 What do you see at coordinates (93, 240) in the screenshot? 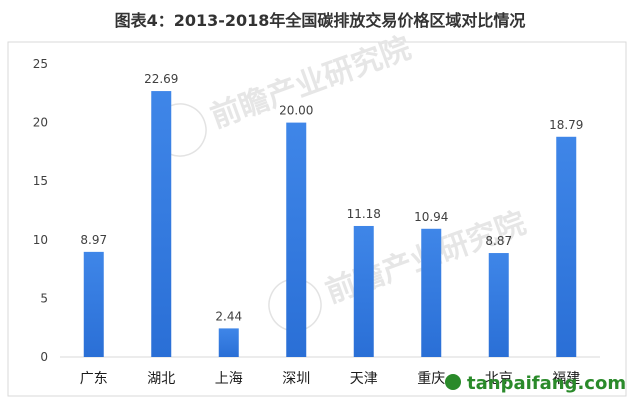
I see `value-label: 8.97` at bounding box center [93, 240].